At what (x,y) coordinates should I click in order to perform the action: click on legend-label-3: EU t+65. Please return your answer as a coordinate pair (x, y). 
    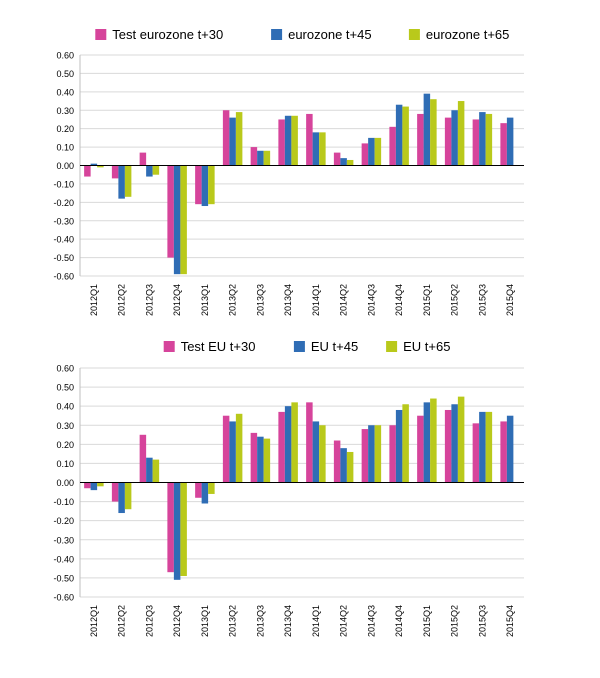
    Looking at the image, I should click on (426, 346).